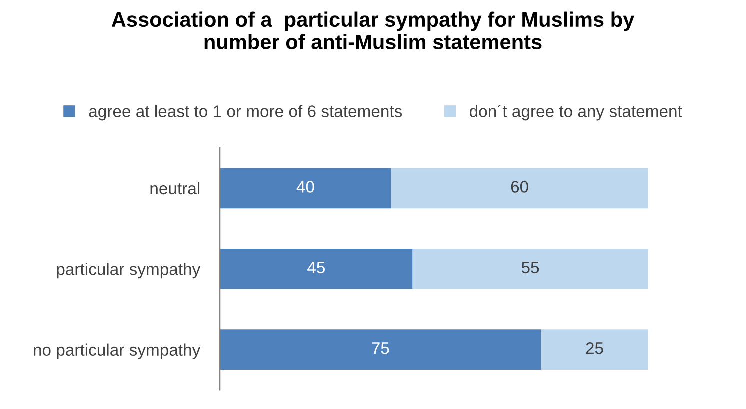  I want to click on y-tick-label: particular sympathy, so click(129, 271).